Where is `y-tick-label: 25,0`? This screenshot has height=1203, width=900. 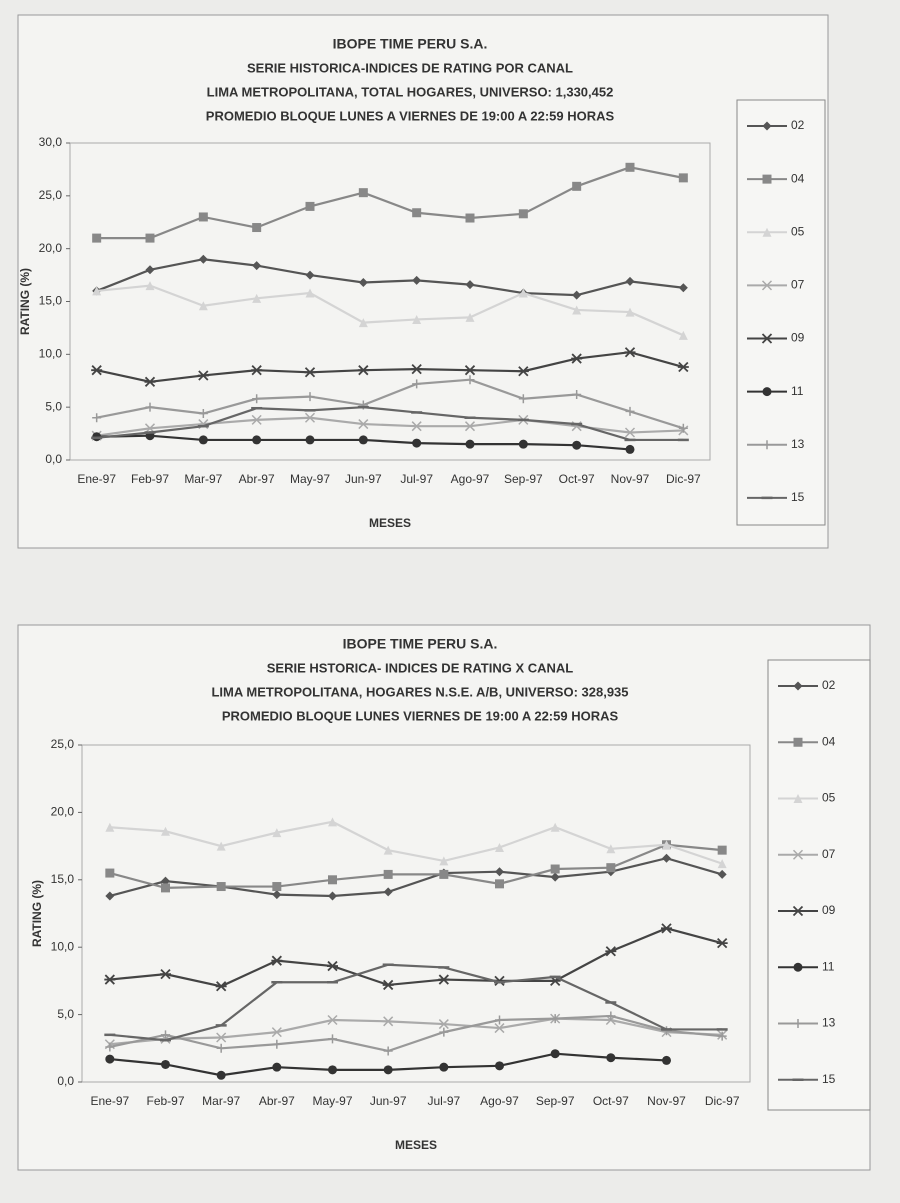
y-tick-label: 25,0 is located at coordinates (63, 744).